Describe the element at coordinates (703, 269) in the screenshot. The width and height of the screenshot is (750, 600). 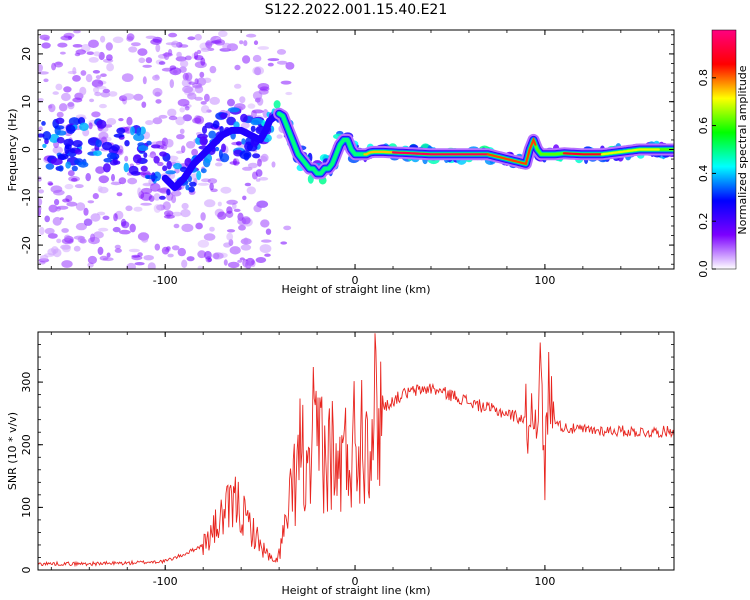
I see `colorbar-tick-label: 0.0` at that location.